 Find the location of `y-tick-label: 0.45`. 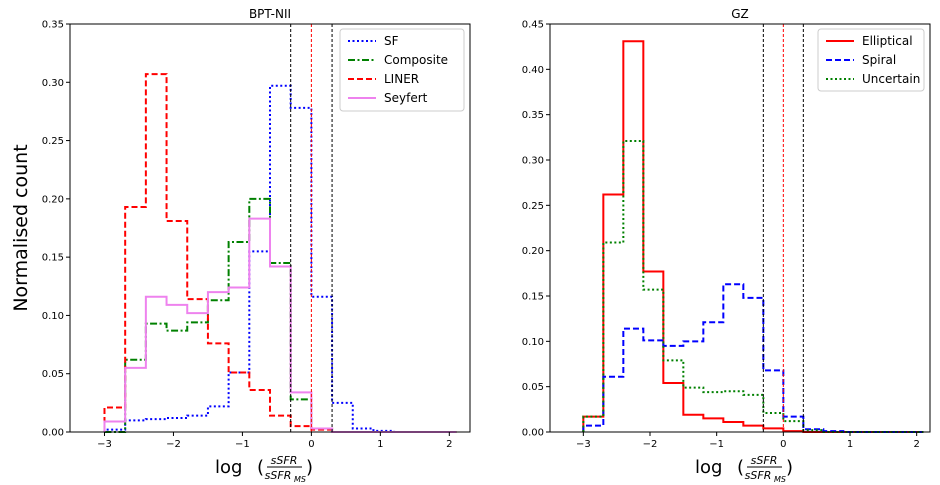

y-tick-label: 0.45 is located at coordinates (533, 25).